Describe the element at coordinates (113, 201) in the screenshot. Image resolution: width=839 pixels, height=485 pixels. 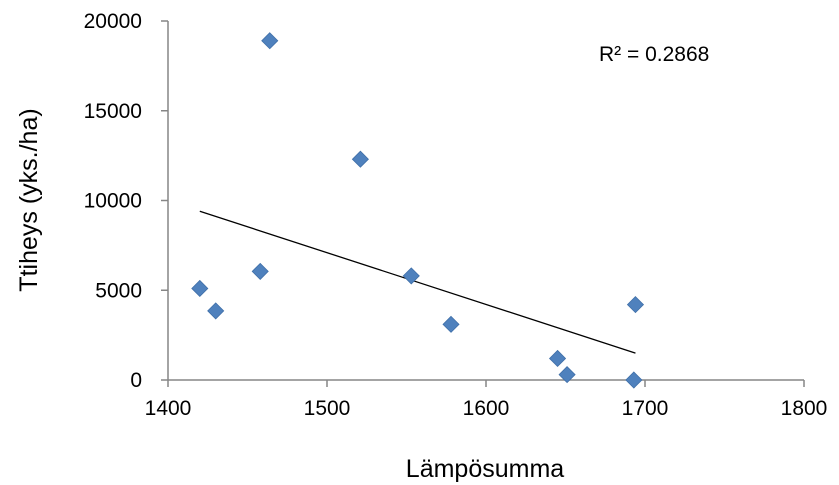
I see `y-tick-label: 10000` at that location.